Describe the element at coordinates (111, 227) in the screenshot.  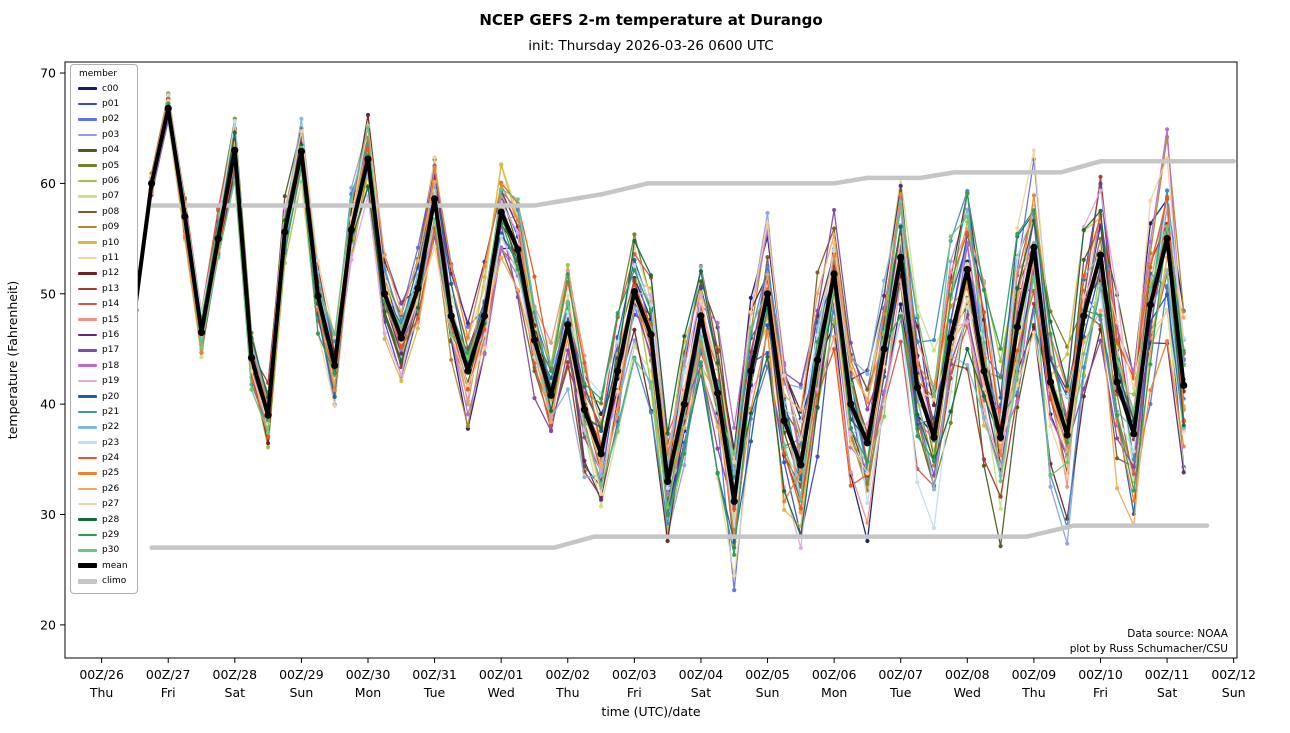
I see `legend-label: p09` at that location.